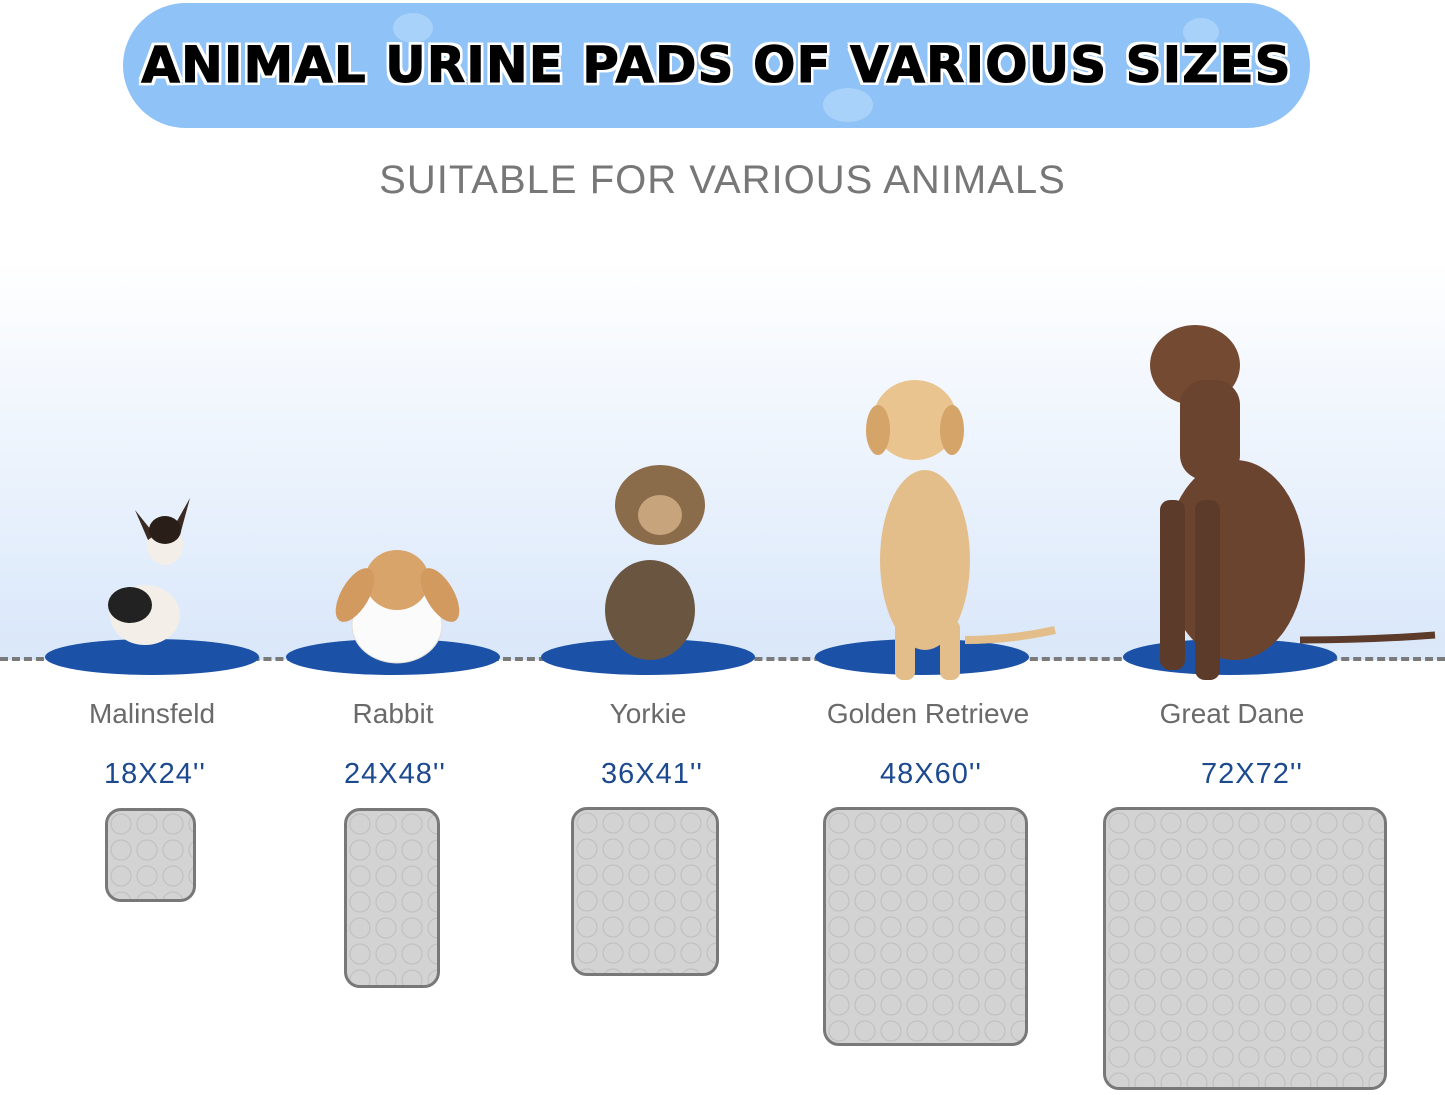  What do you see at coordinates (655, 562) in the screenshot?
I see `yorkie-image` at bounding box center [655, 562].